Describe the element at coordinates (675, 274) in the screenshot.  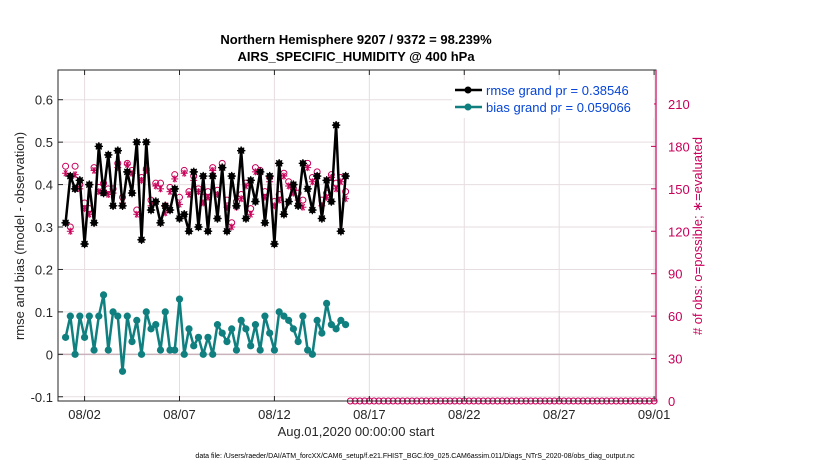
I see `y-right-tick-label: 90` at that location.